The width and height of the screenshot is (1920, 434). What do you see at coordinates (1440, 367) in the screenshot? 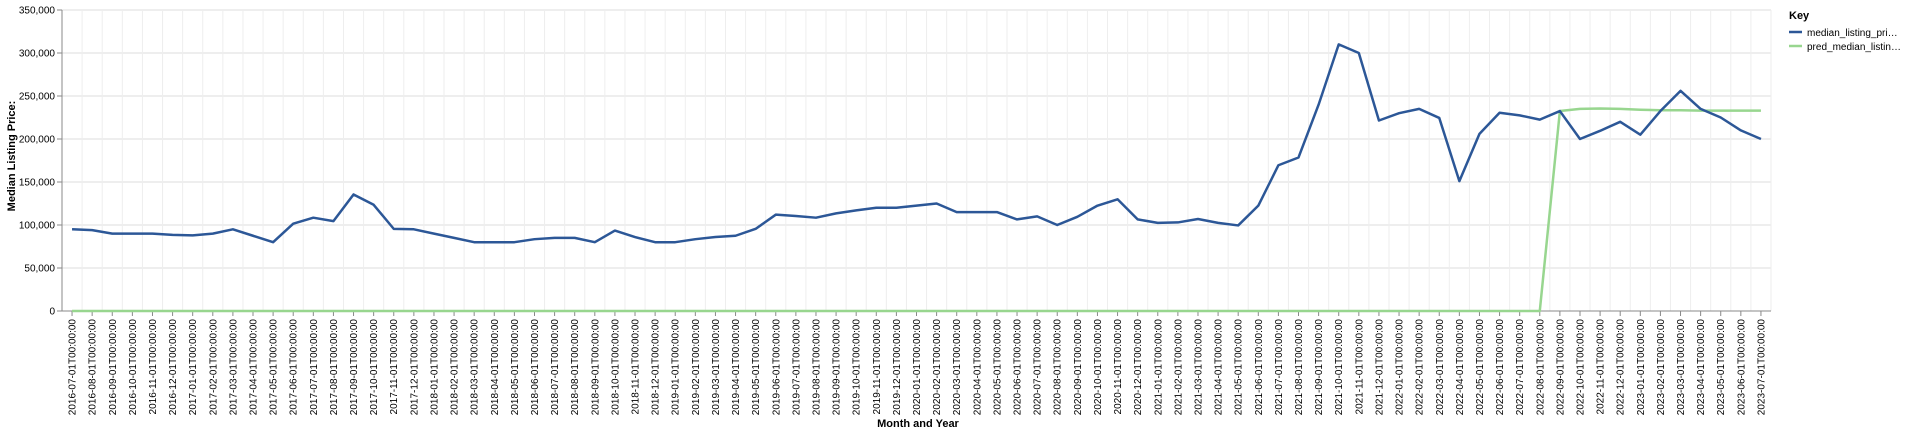
I see `x-tick-label: 2022-03-01T00:00:00` at bounding box center [1440, 367].